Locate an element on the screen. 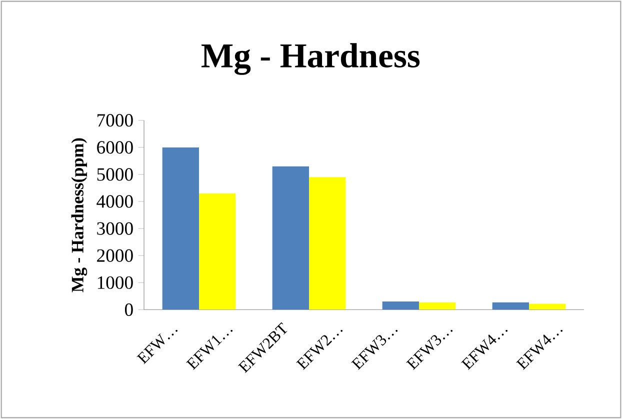 Image resolution: width=622 pixels, height=419 pixels. y-tick-label: 0 is located at coordinates (128, 309).